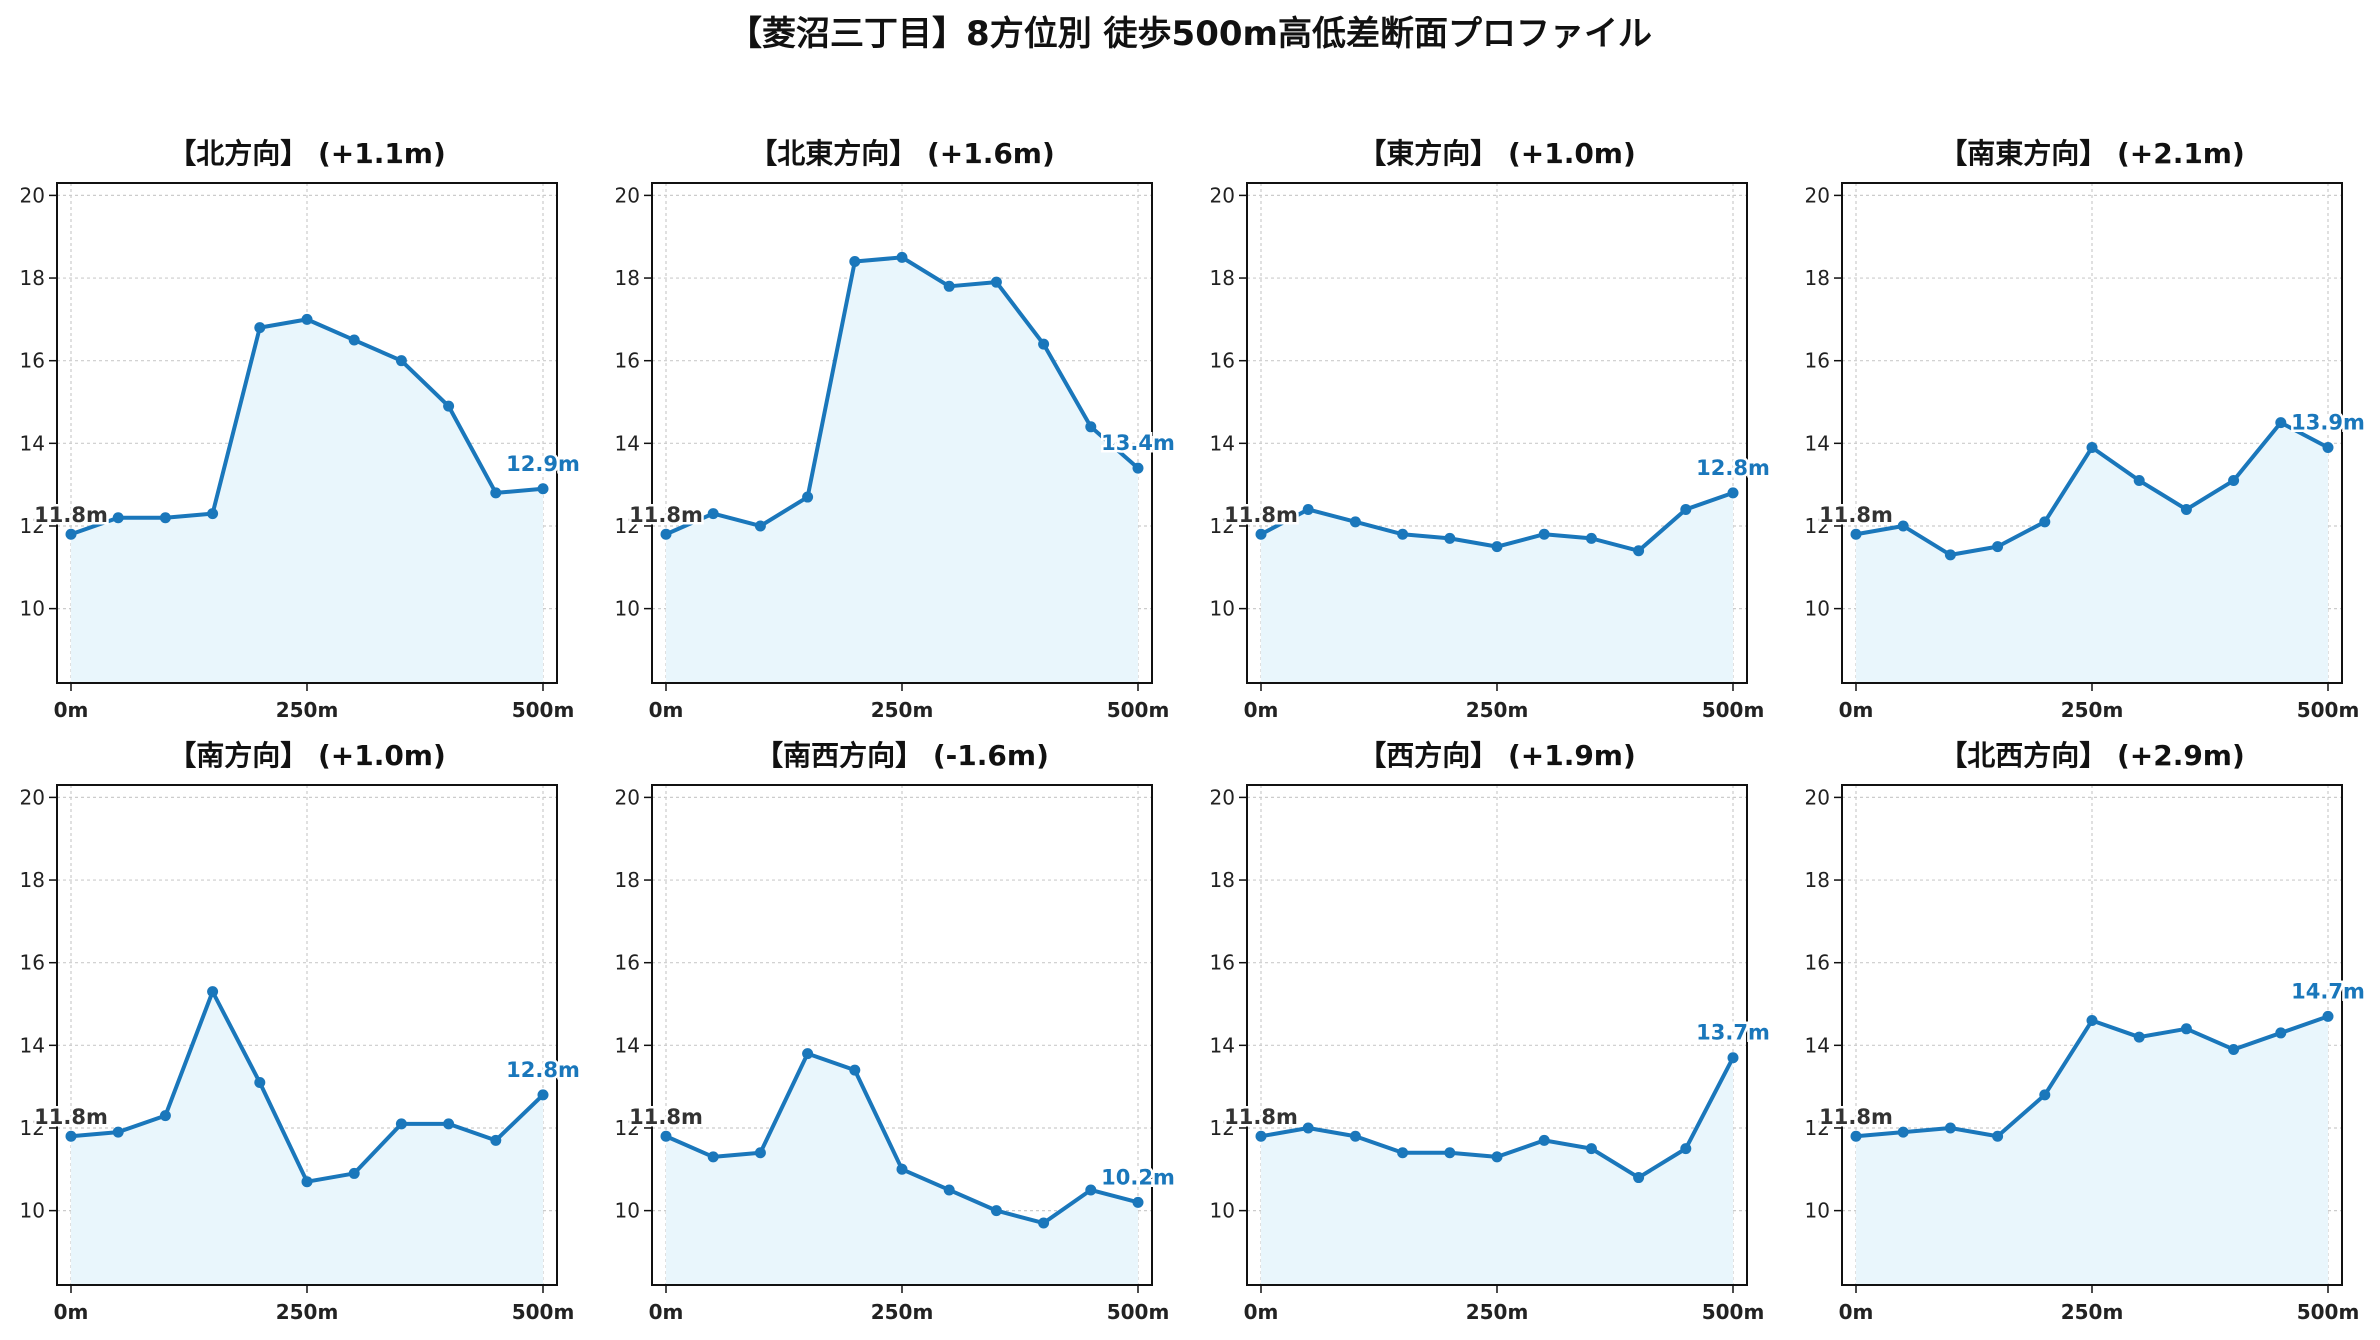 Image resolution: width=2380 pixels, height=1340 pixels. I want to click on chart-title: 【東方向】 (+1.0m), so click(1497, 153).